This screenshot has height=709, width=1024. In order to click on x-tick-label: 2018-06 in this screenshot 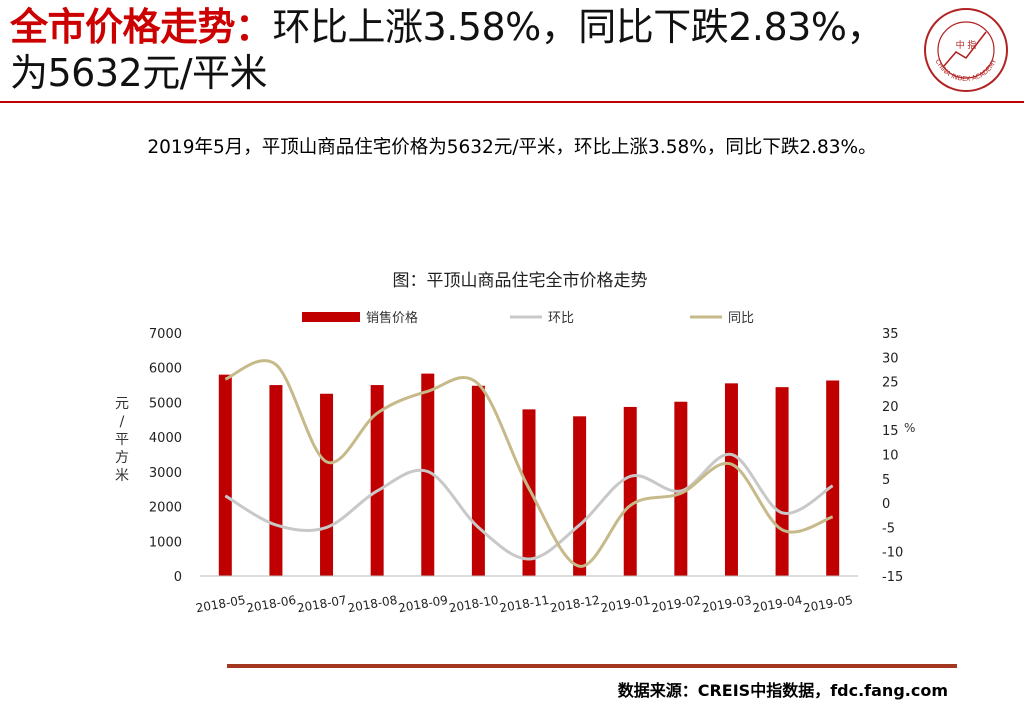, I will do `click(271, 604)`.